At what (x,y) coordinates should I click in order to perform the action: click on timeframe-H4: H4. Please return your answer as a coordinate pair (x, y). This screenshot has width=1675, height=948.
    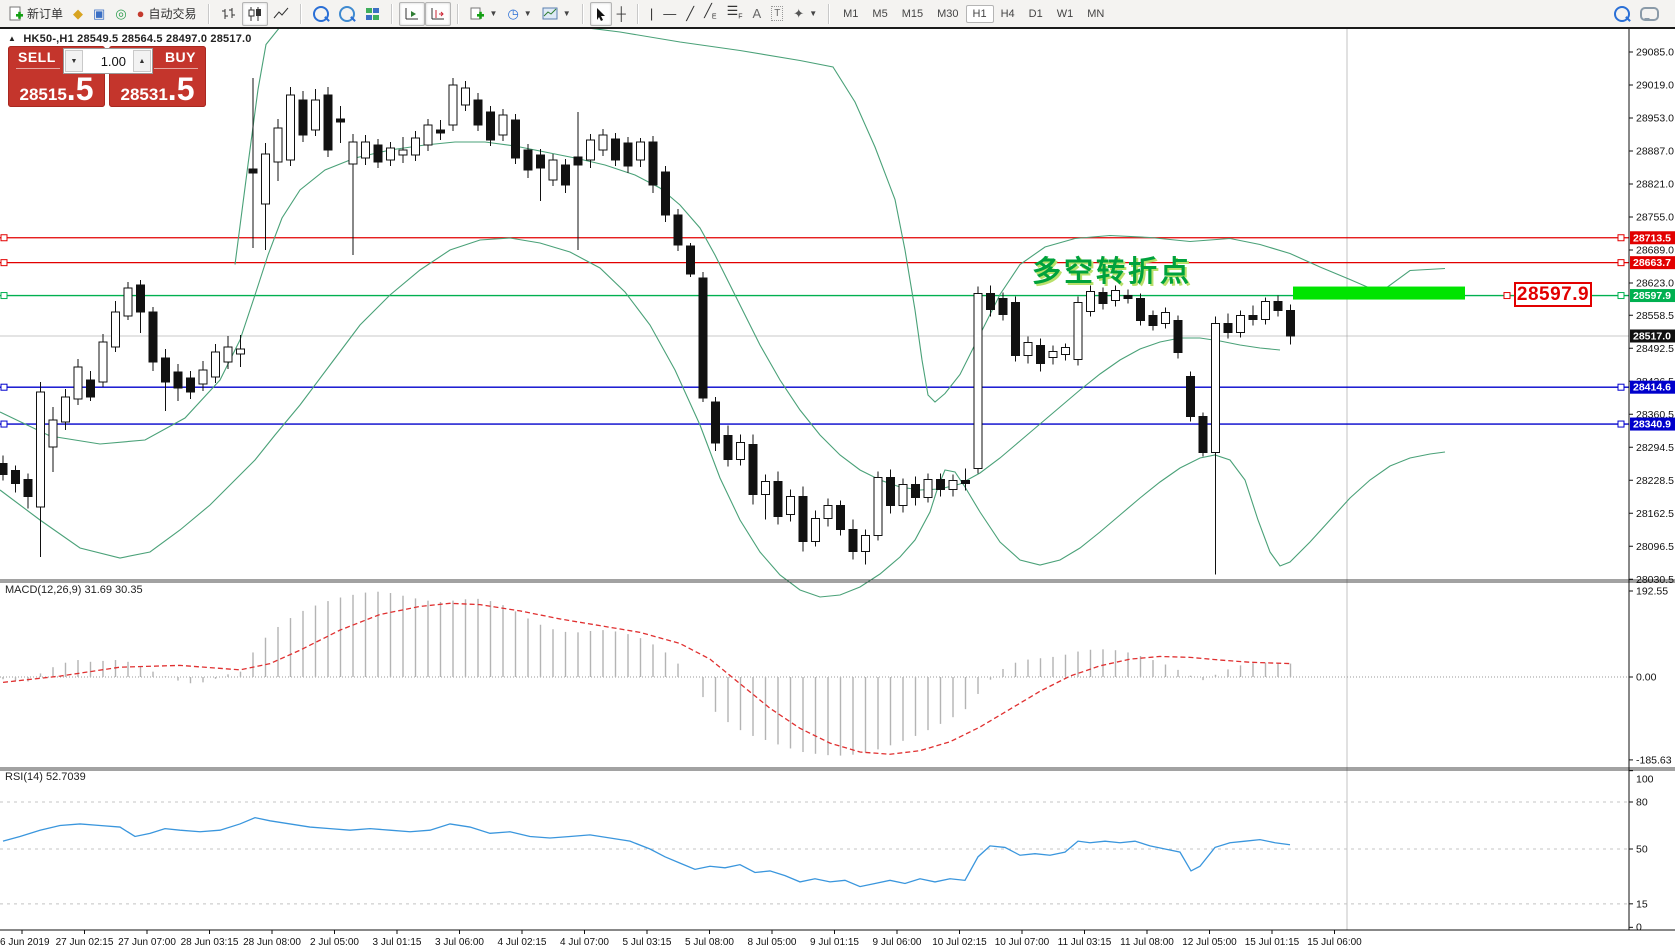
    Looking at the image, I should click on (1007, 13).